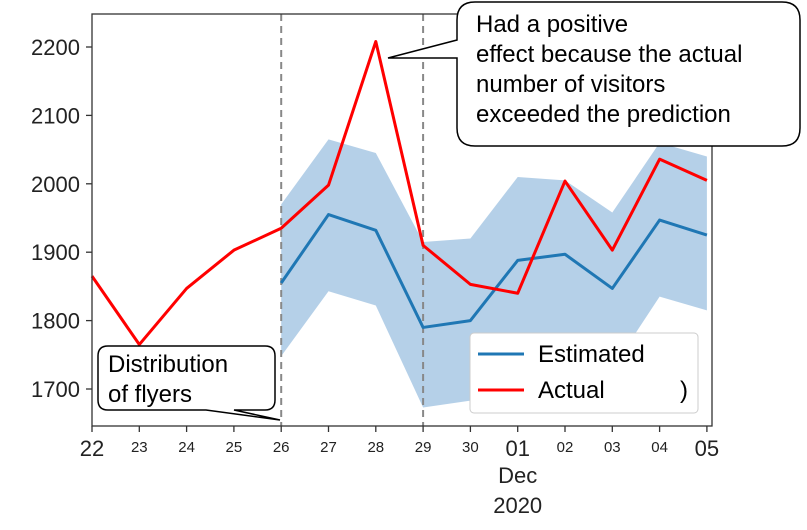 The height and width of the screenshot is (530, 807). Describe the element at coordinates (375, 447) in the screenshot. I see `x-tick-label: 28` at that location.